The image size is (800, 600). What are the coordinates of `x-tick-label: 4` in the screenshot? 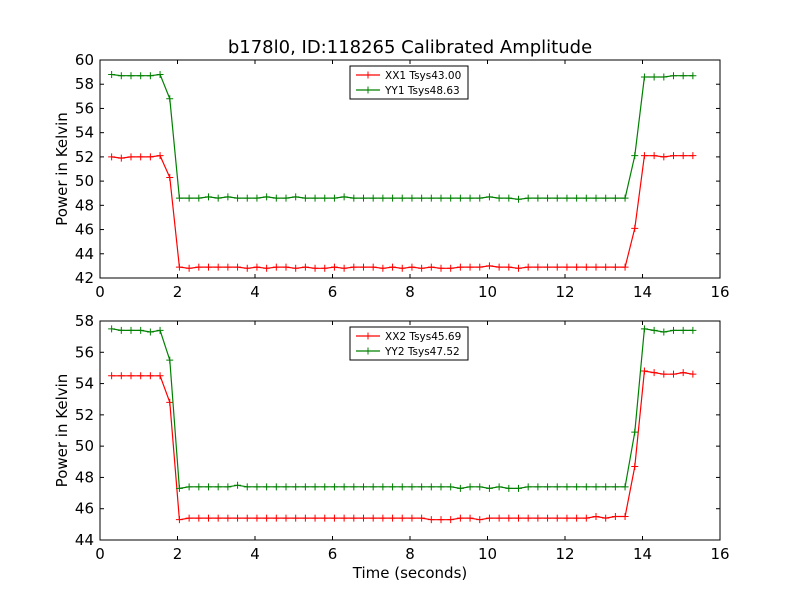 It's located at (255, 292).